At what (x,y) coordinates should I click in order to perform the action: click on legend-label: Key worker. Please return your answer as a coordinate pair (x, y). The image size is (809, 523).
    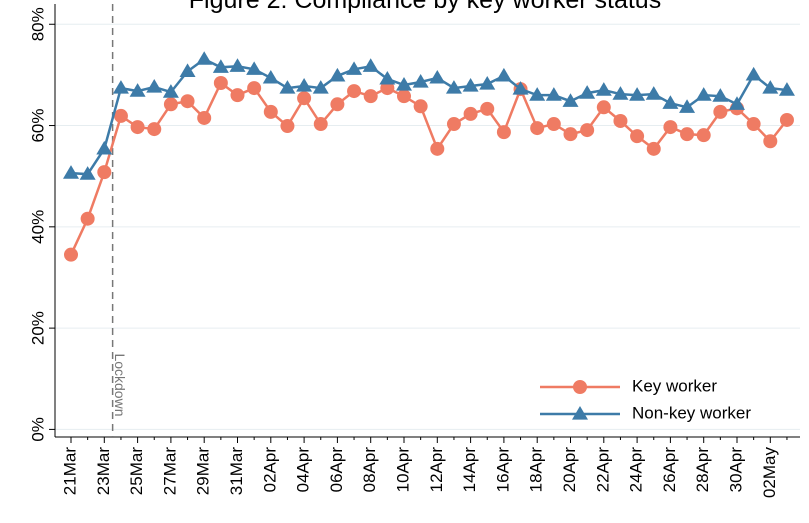
    Looking at the image, I should click on (674, 385).